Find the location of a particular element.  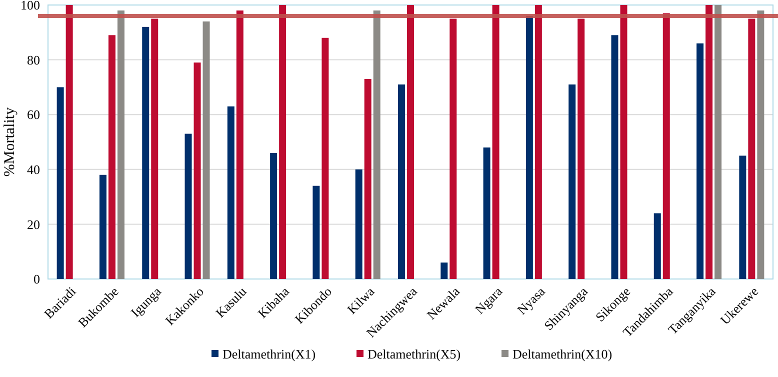

y-tick-label: 20 is located at coordinates (33, 224).